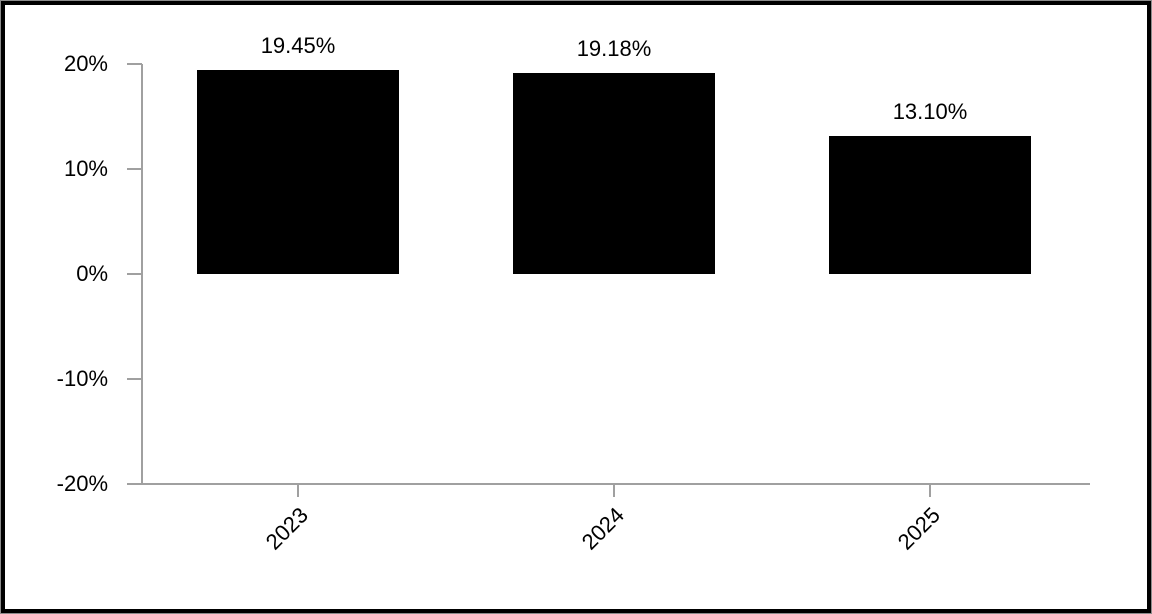 Image resolution: width=1152 pixels, height=614 pixels. What do you see at coordinates (85, 168) in the screenshot?
I see `y-axis-tick-label: 10%` at bounding box center [85, 168].